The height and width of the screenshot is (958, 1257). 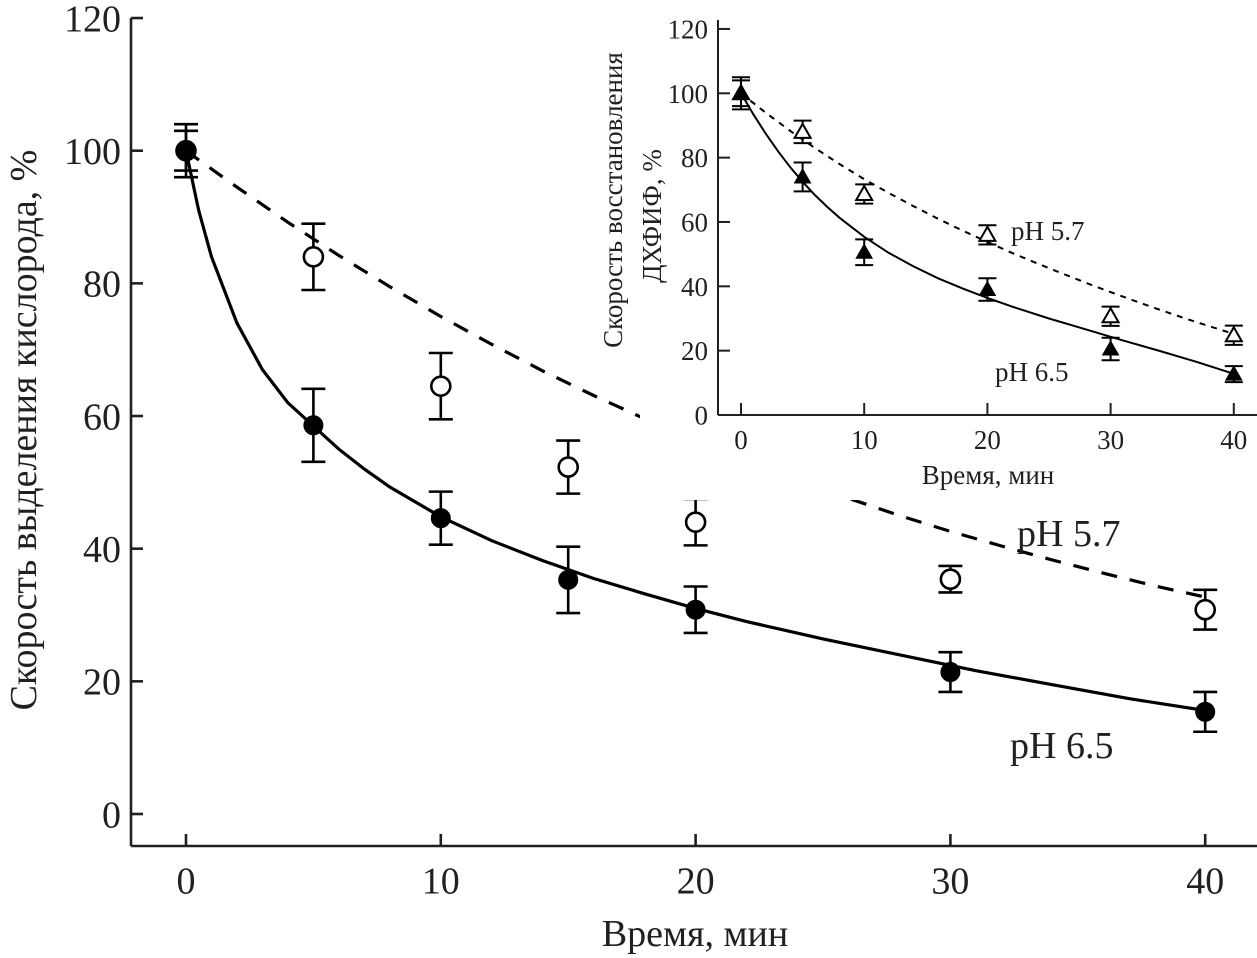 I want to click on inset-x-tick-label: 20, so click(x=987, y=440).